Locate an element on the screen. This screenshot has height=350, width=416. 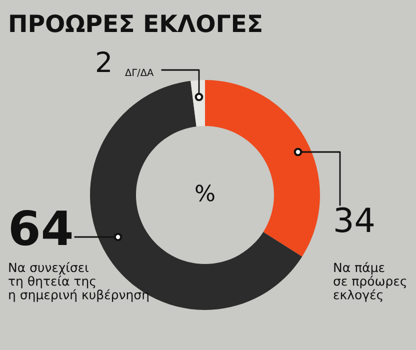
slice-label: Να πάμε σε πρόωρες εκλογές is located at coordinates (370, 282).